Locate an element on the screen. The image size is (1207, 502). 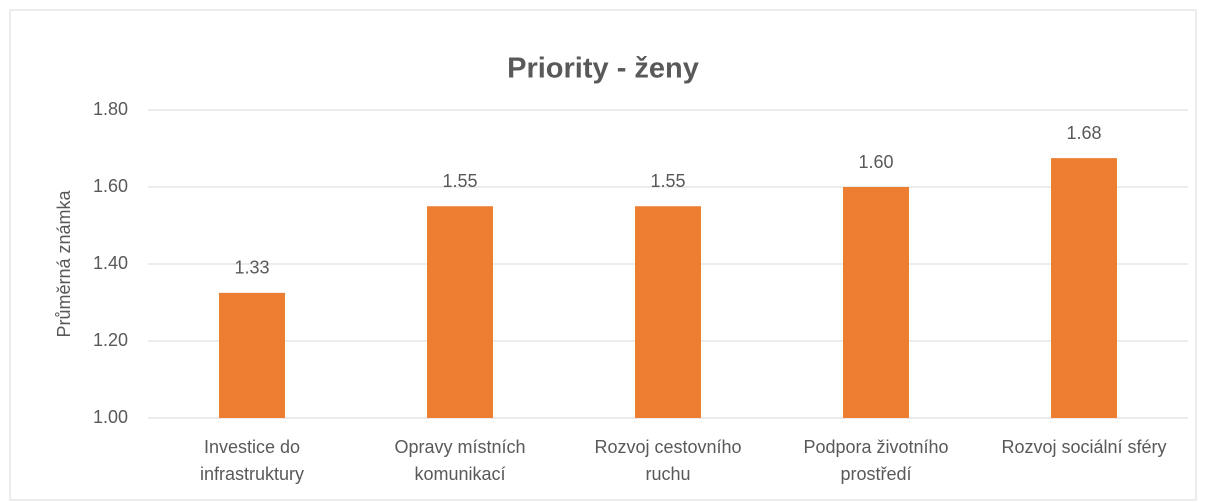
data-label: 1.68 is located at coordinates (1083, 133).